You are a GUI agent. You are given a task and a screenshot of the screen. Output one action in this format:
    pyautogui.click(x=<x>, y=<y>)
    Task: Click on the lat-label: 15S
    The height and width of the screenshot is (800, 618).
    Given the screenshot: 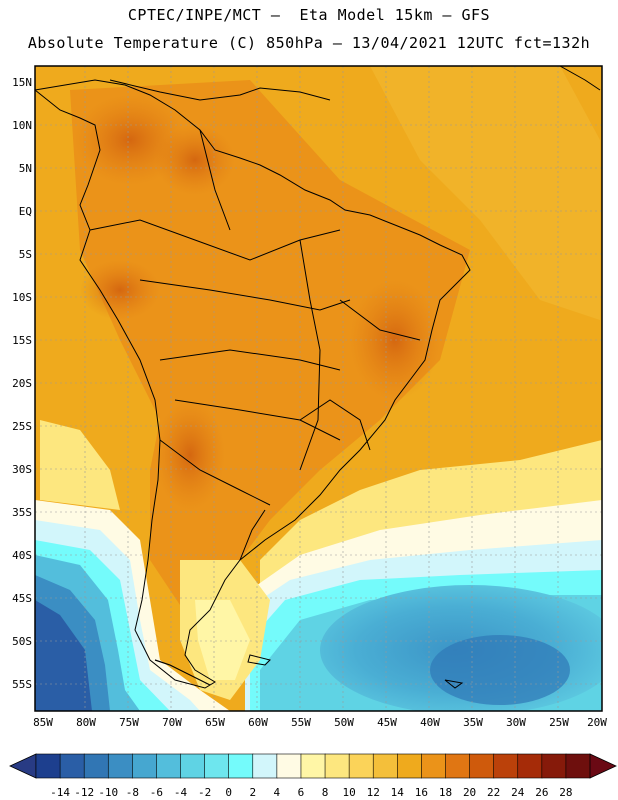 What is the action you would take?
    pyautogui.click(x=22, y=340)
    